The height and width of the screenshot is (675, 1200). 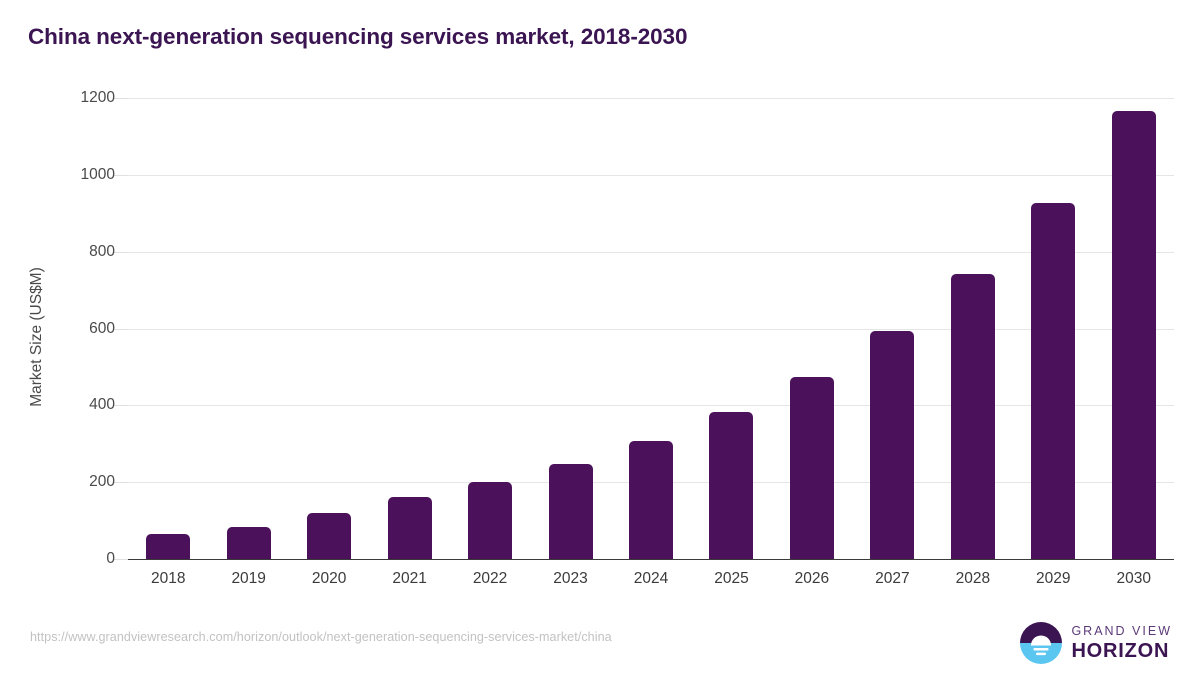 What do you see at coordinates (731, 578) in the screenshot?
I see `x-tick-label-2025: 2025` at bounding box center [731, 578].